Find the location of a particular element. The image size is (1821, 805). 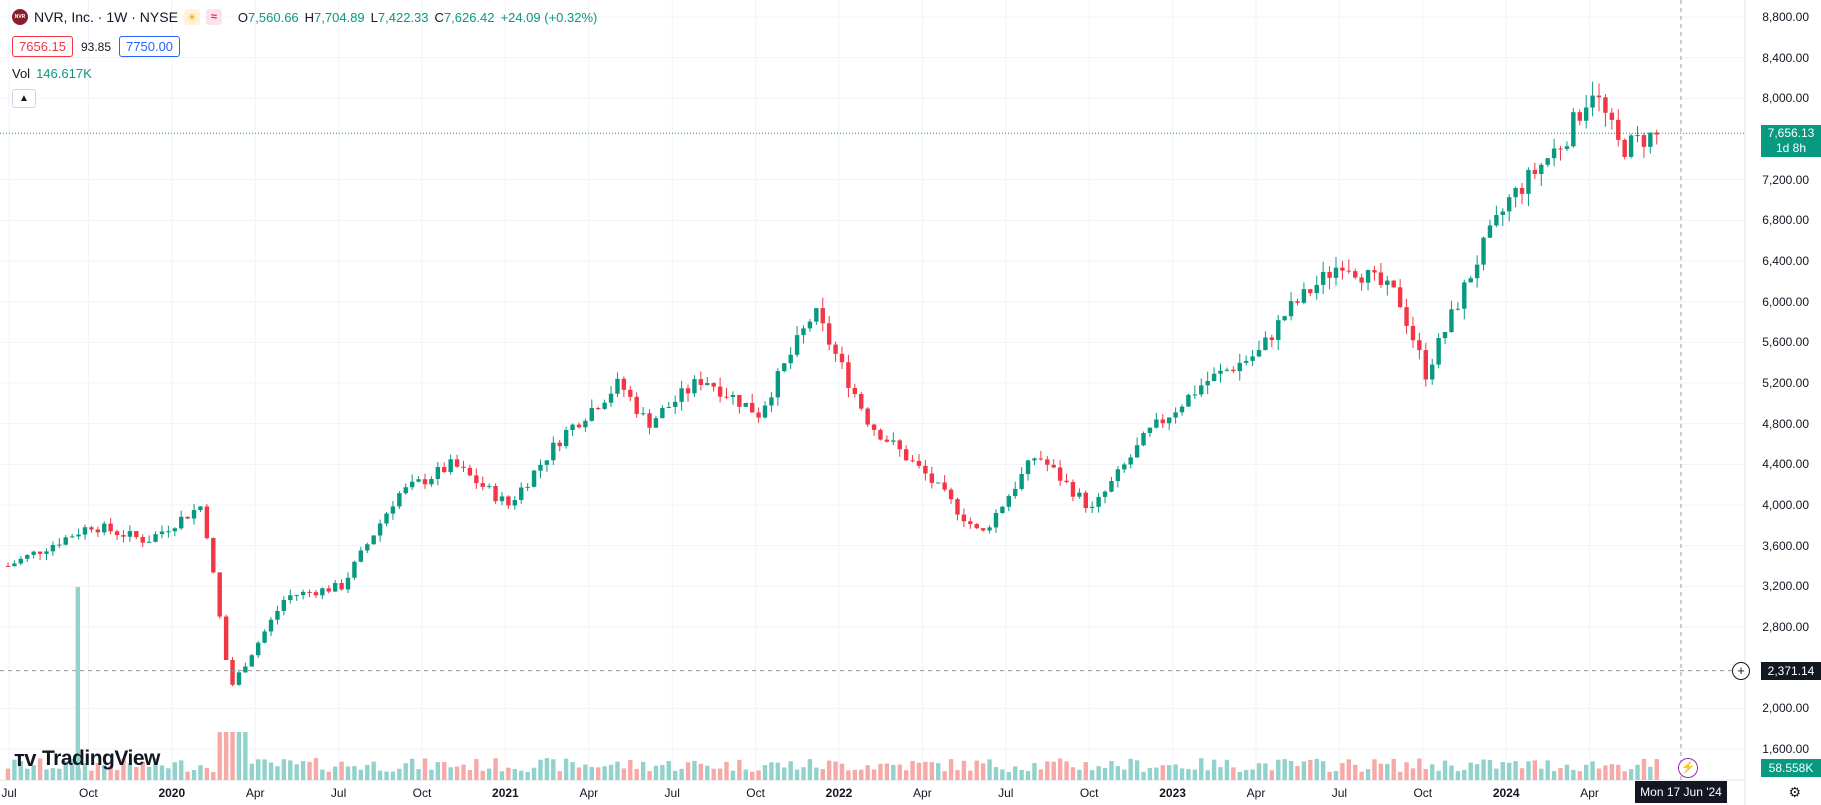

last-price-tag: 7,656.13 1d 8h is located at coordinates (1791, 141).